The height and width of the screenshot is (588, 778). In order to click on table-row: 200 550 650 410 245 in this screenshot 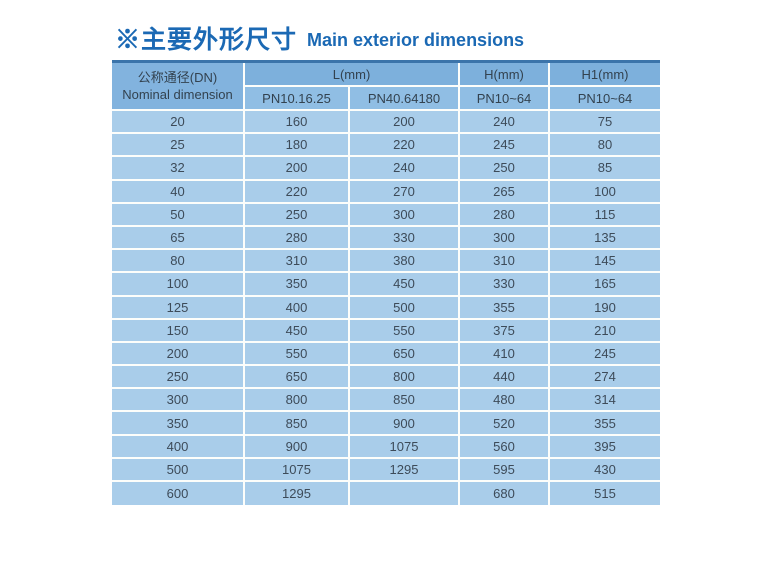, I will do `click(386, 354)`.